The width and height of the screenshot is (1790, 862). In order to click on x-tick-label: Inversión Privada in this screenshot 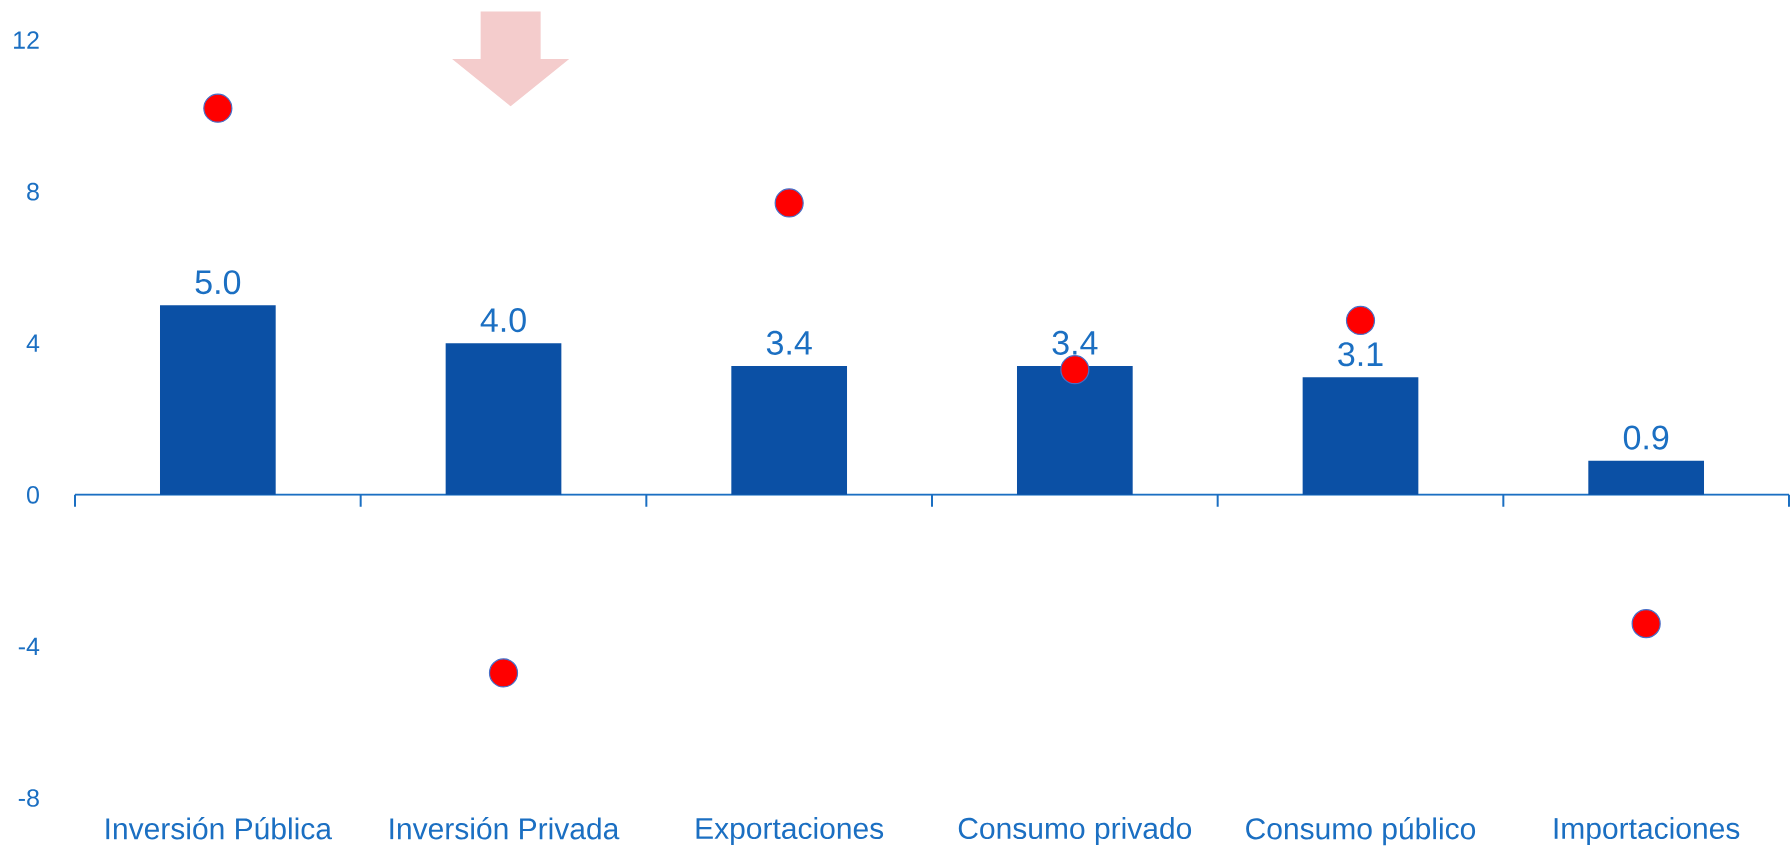, I will do `click(505, 828)`.